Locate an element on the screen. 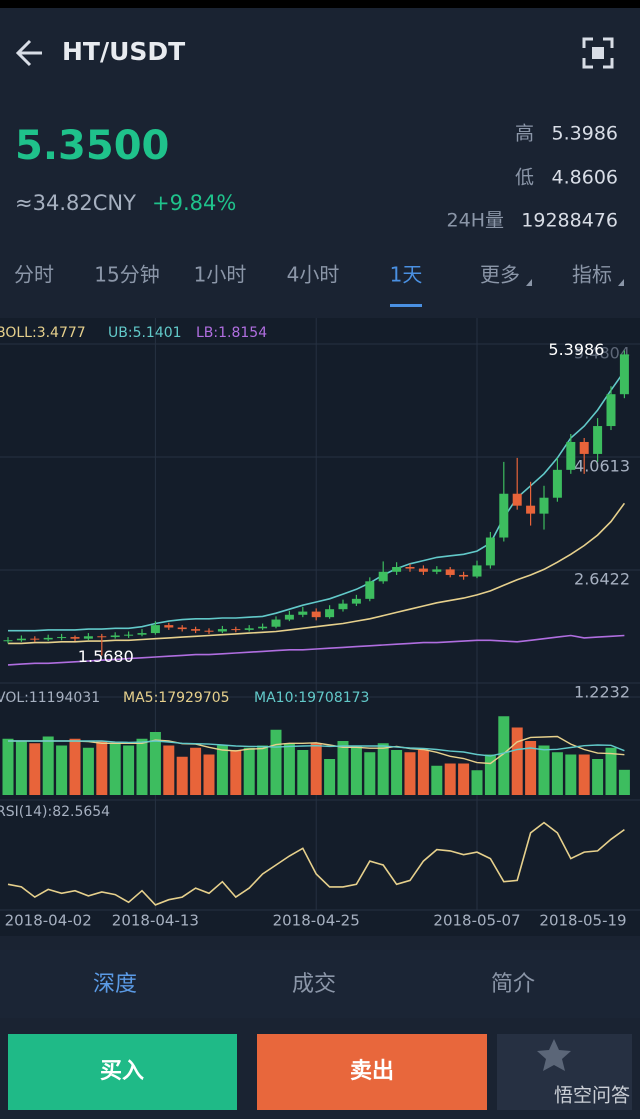  interval-tab: 4小时 is located at coordinates (313, 275).